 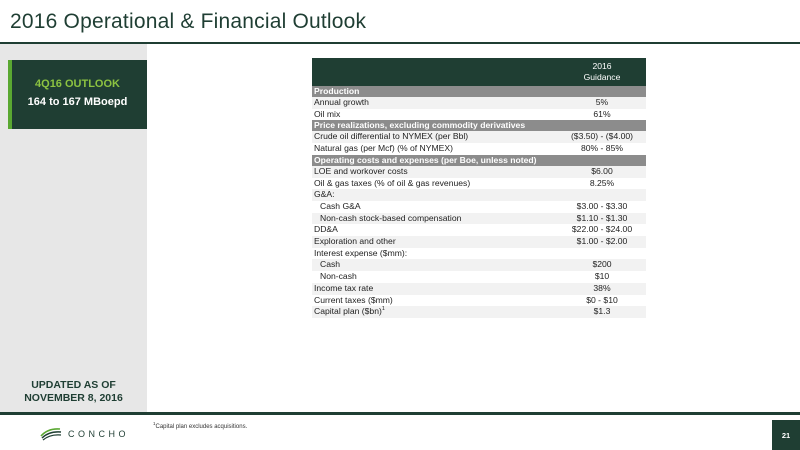 What do you see at coordinates (391, 217) in the screenshot?
I see `row-label-text: Non-cash stock-based compensation` at bounding box center [391, 217].